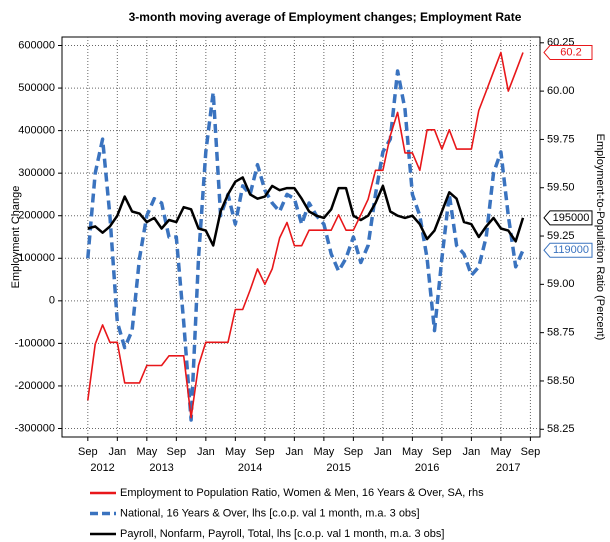  I want to click on x-year-label: 2015, so click(338, 468).